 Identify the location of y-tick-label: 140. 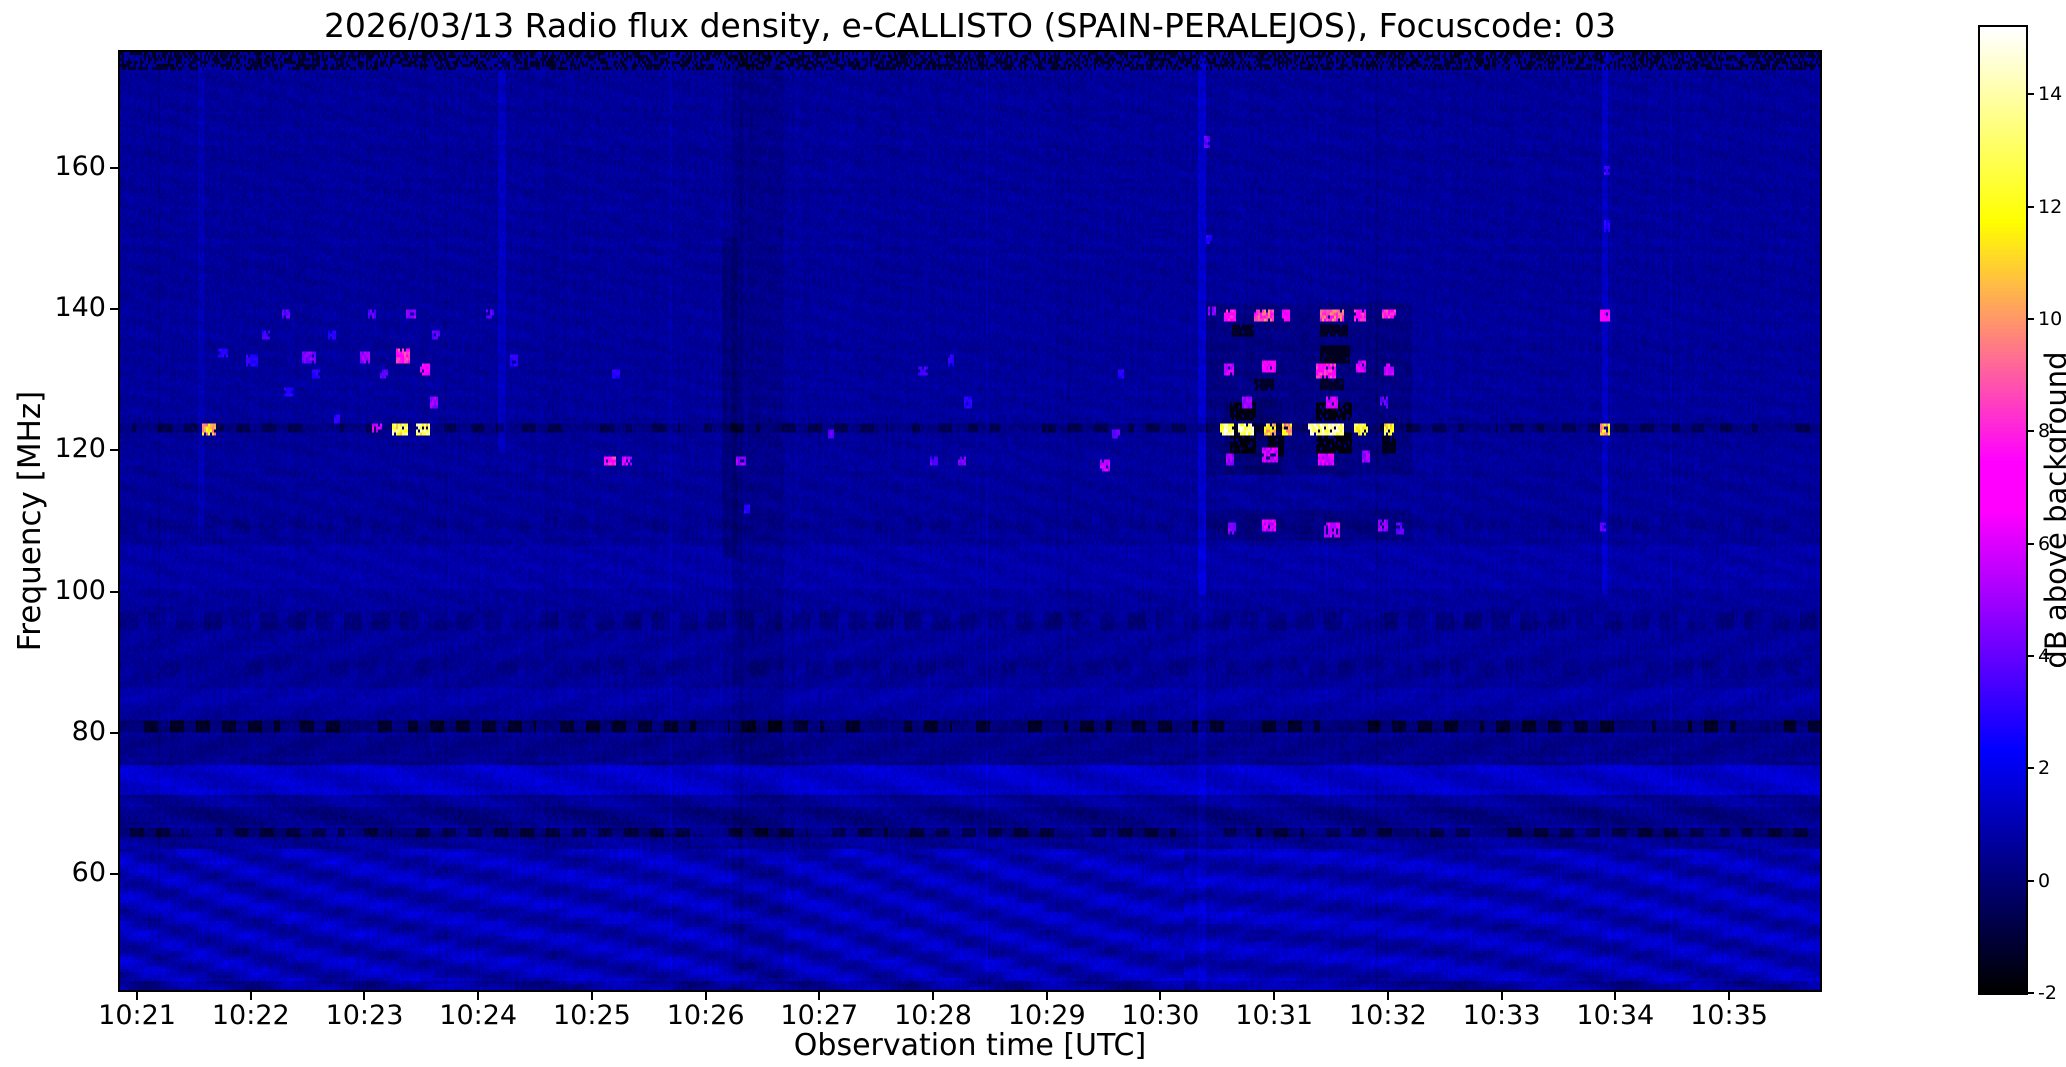
(80, 308).